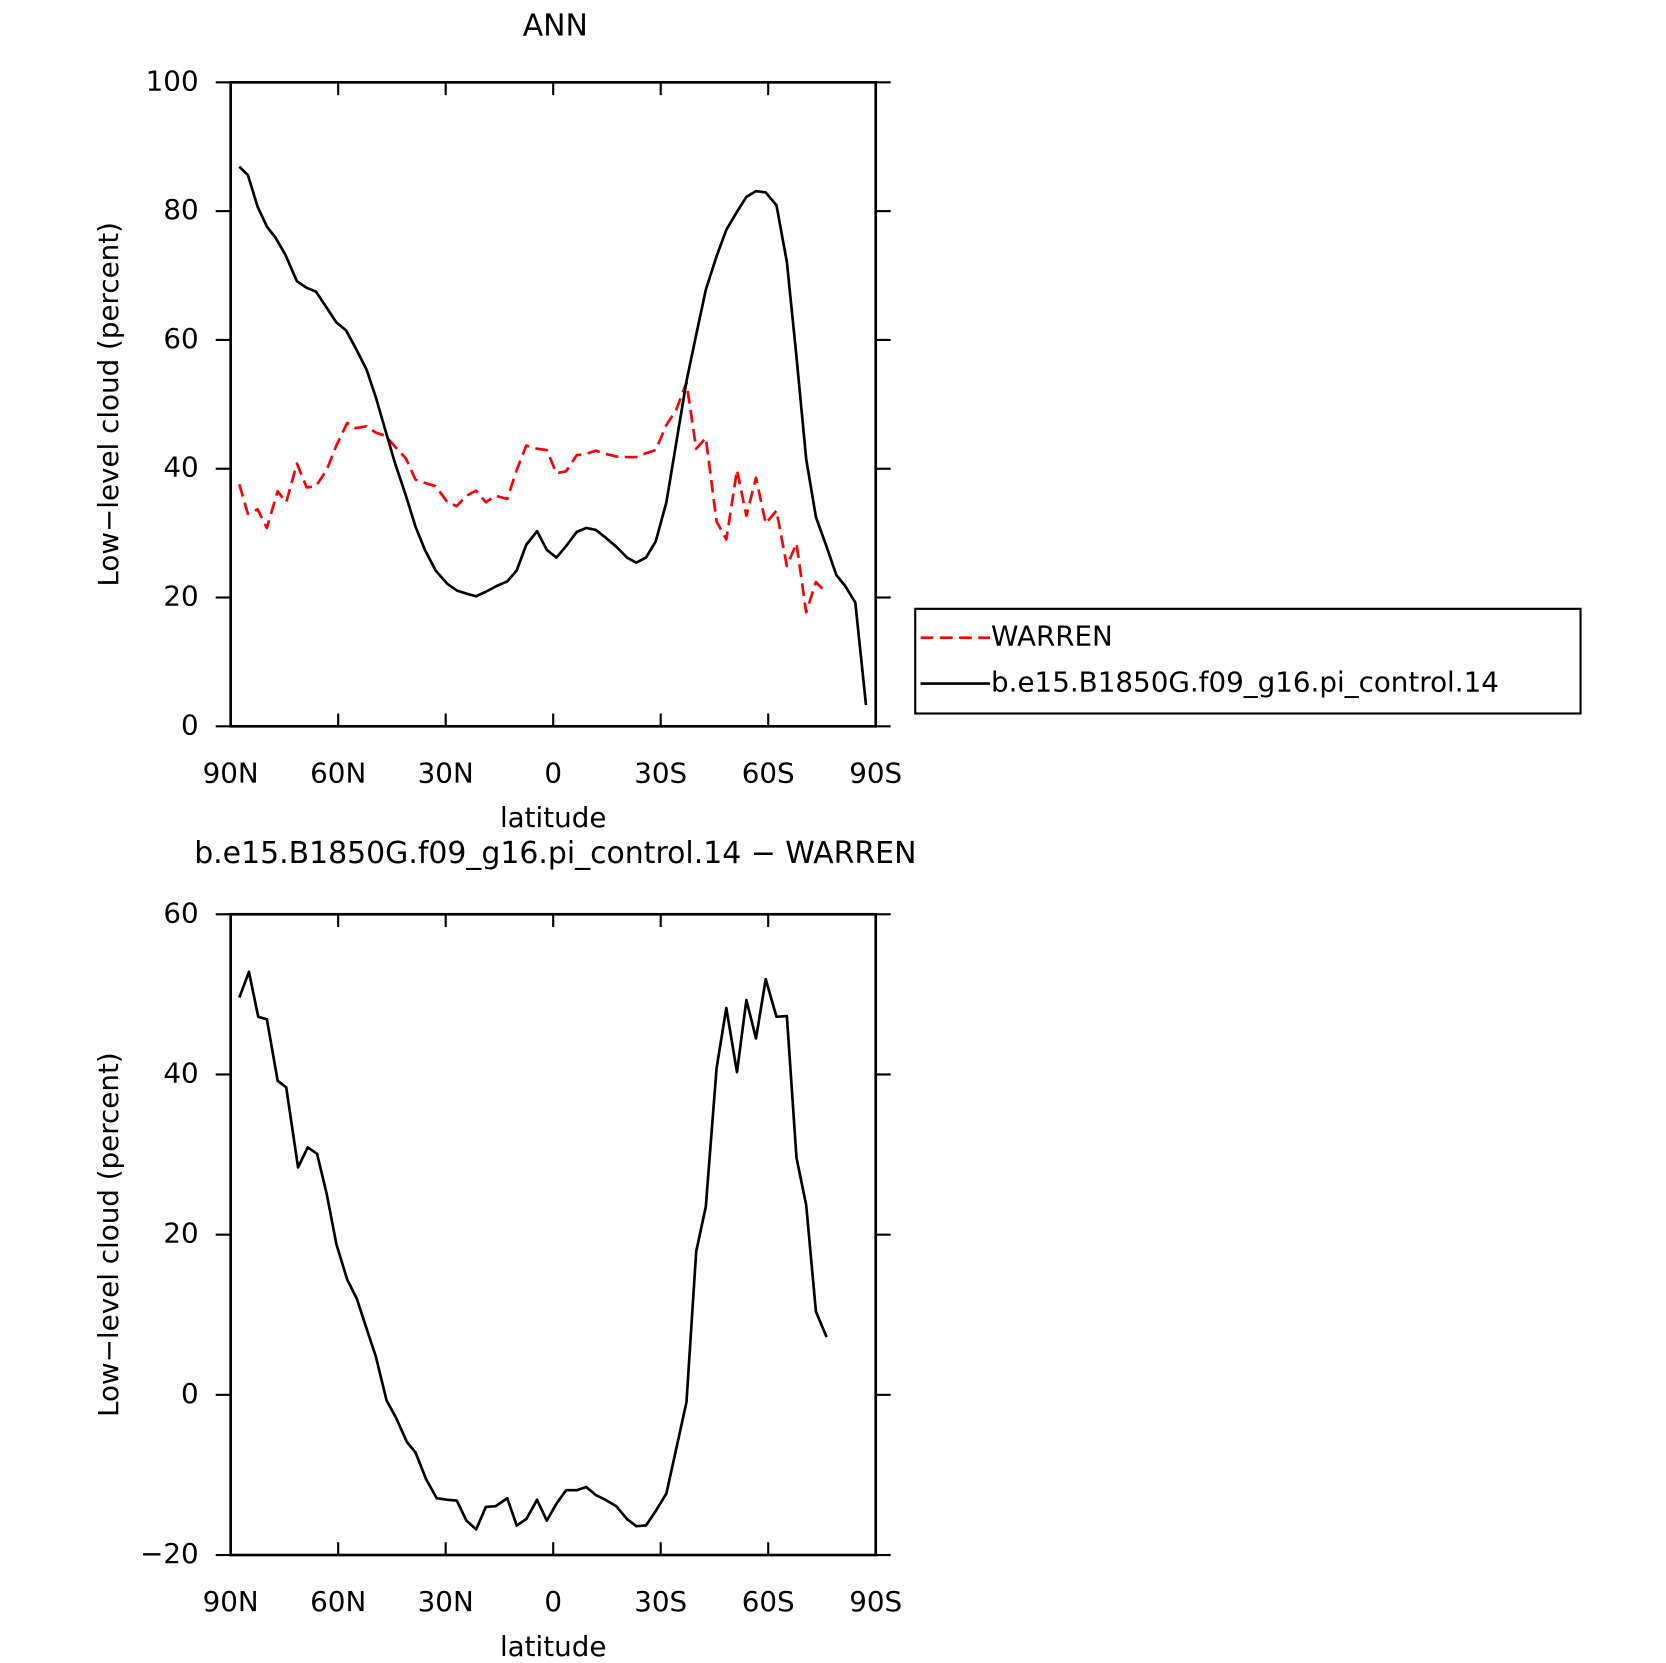  I want to click on y-tick-label: −20, so click(169, 1553).